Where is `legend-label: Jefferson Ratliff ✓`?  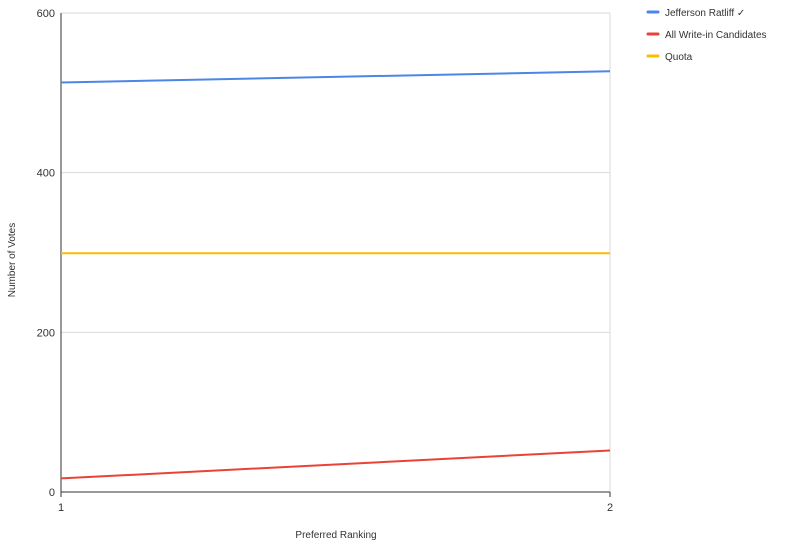
legend-label: Jefferson Ratliff ✓ is located at coordinates (705, 13).